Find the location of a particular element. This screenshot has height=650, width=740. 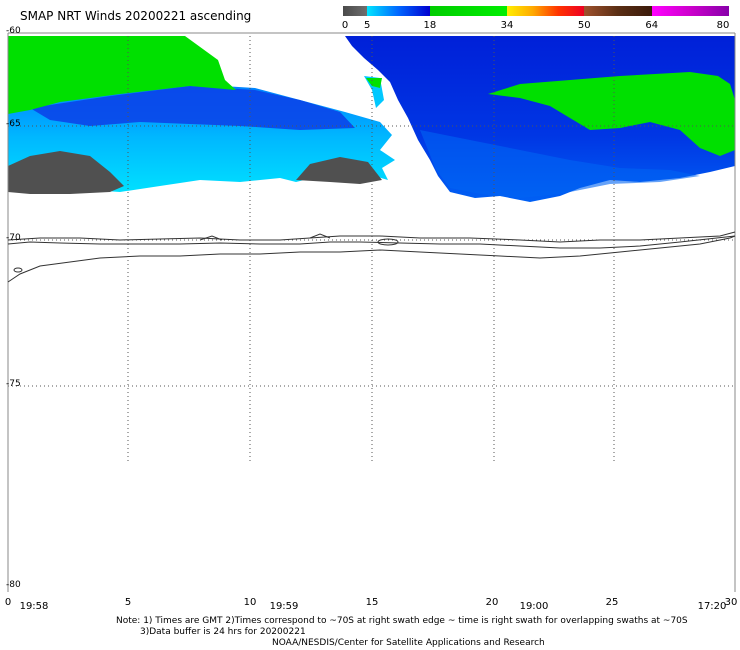

swath-left-blue-dark is located at coordinates (192, 108).